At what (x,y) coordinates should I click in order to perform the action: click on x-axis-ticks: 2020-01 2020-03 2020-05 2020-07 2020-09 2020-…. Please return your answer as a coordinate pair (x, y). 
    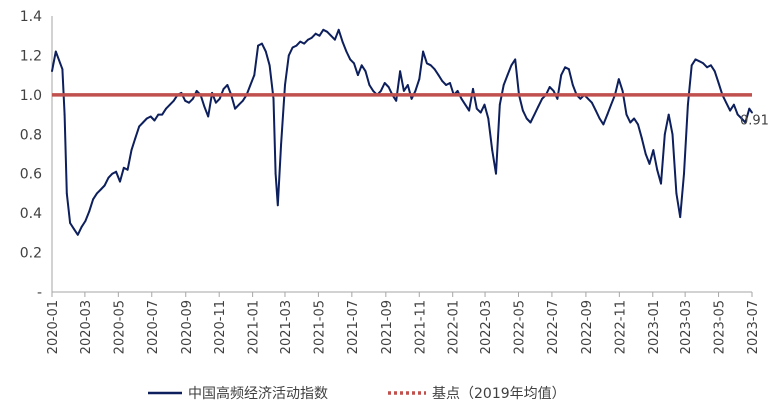
    Looking at the image, I should click on (403, 323).